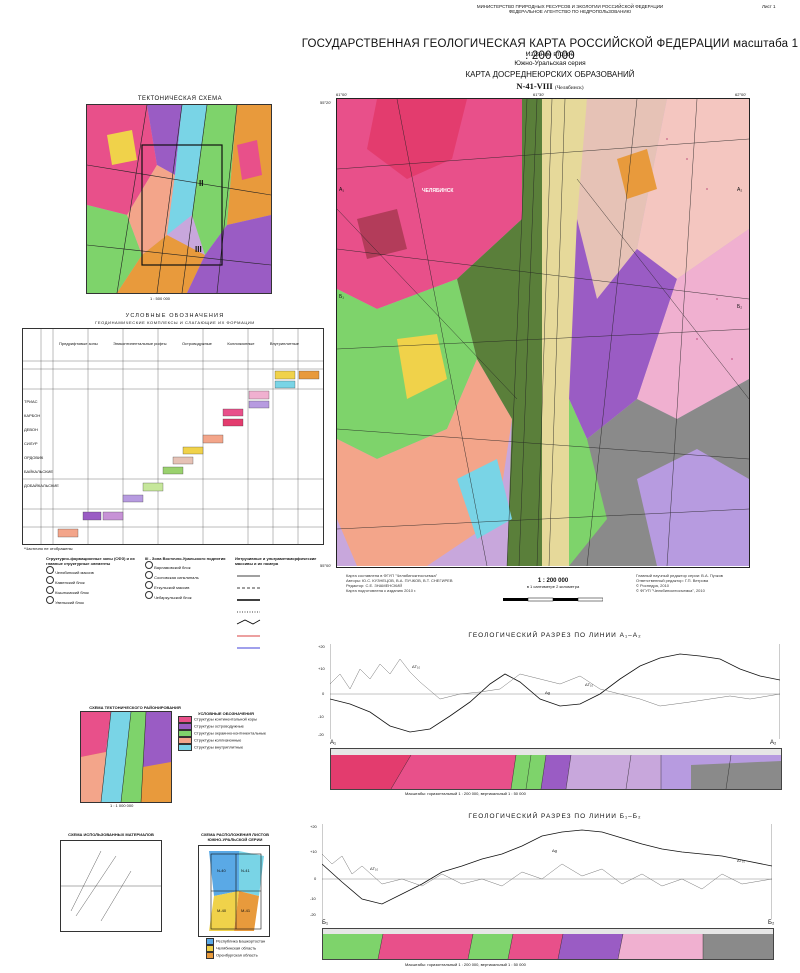 The width and height of the screenshot is (800, 973). I want to click on scale-note: в 1 сантиметре 2 километра, so click(553, 586).